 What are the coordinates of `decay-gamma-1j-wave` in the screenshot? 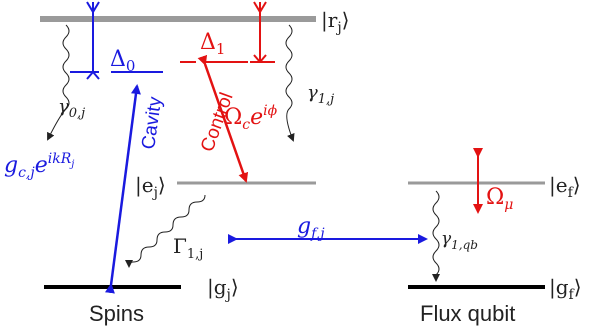 It's located at (290, 83).